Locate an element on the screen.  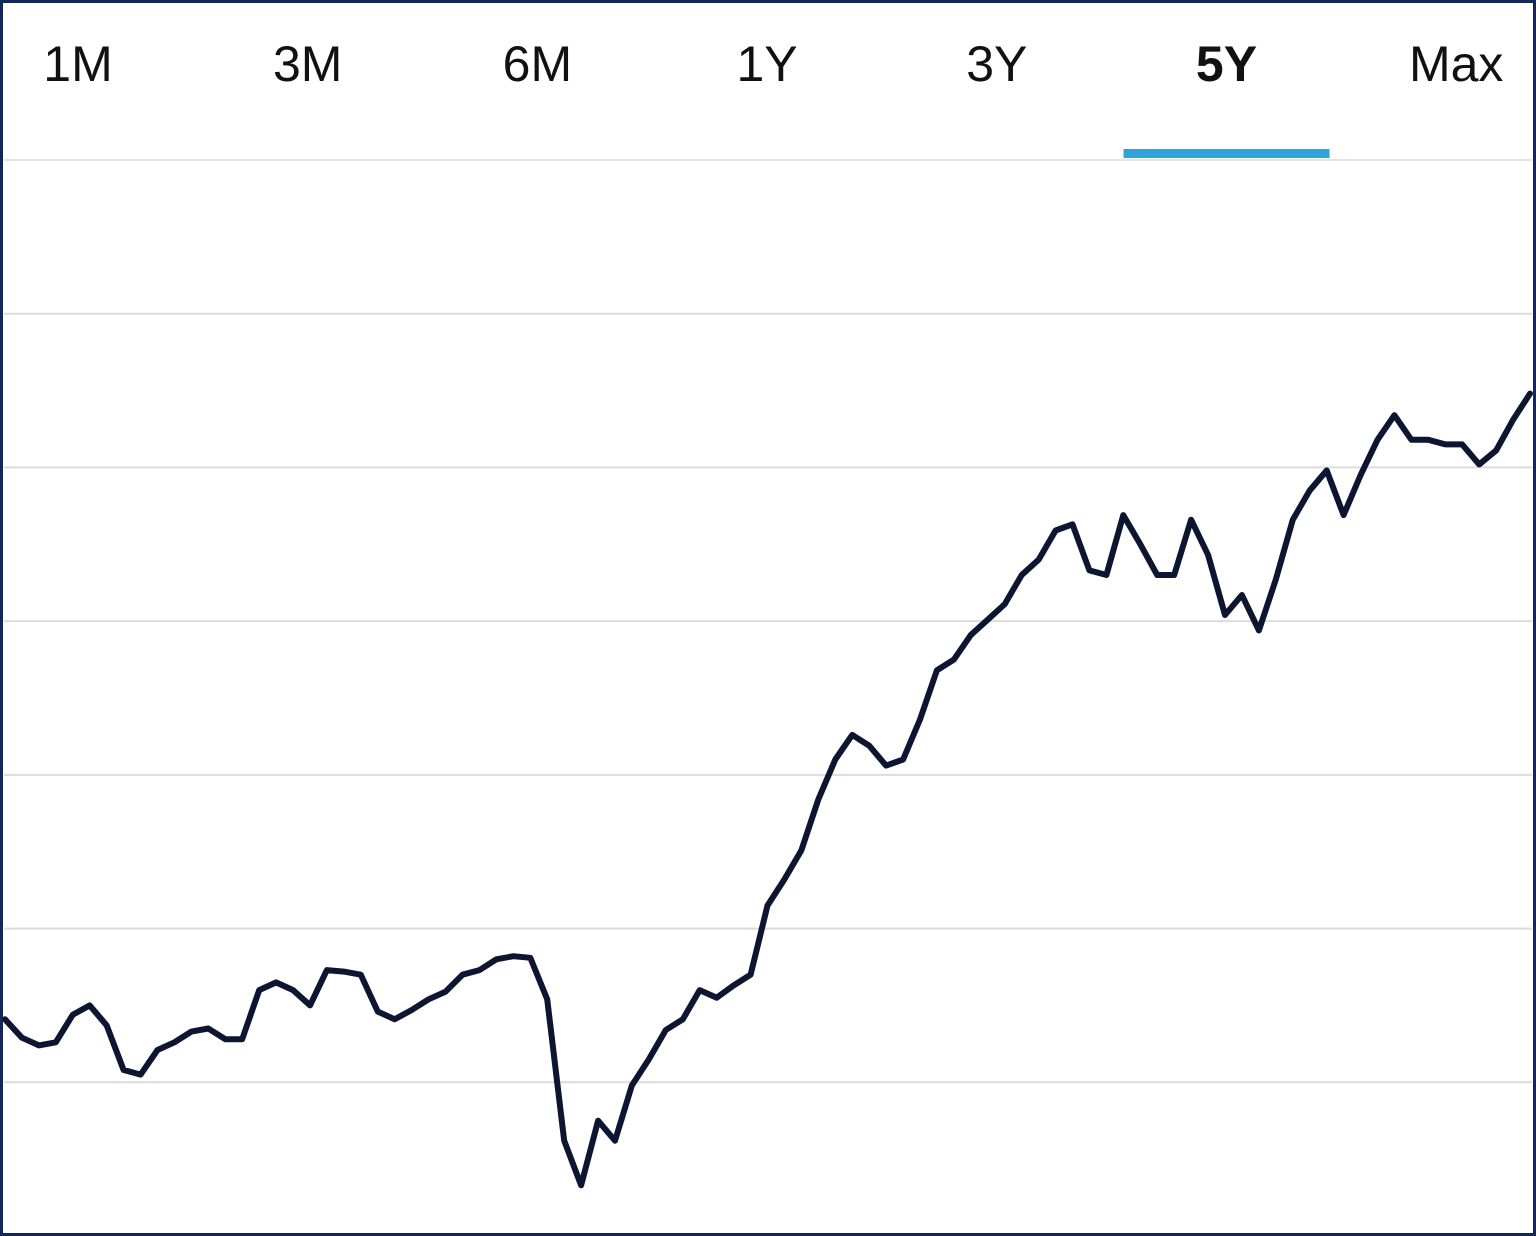
tab-indicator is located at coordinates (1226, 153).